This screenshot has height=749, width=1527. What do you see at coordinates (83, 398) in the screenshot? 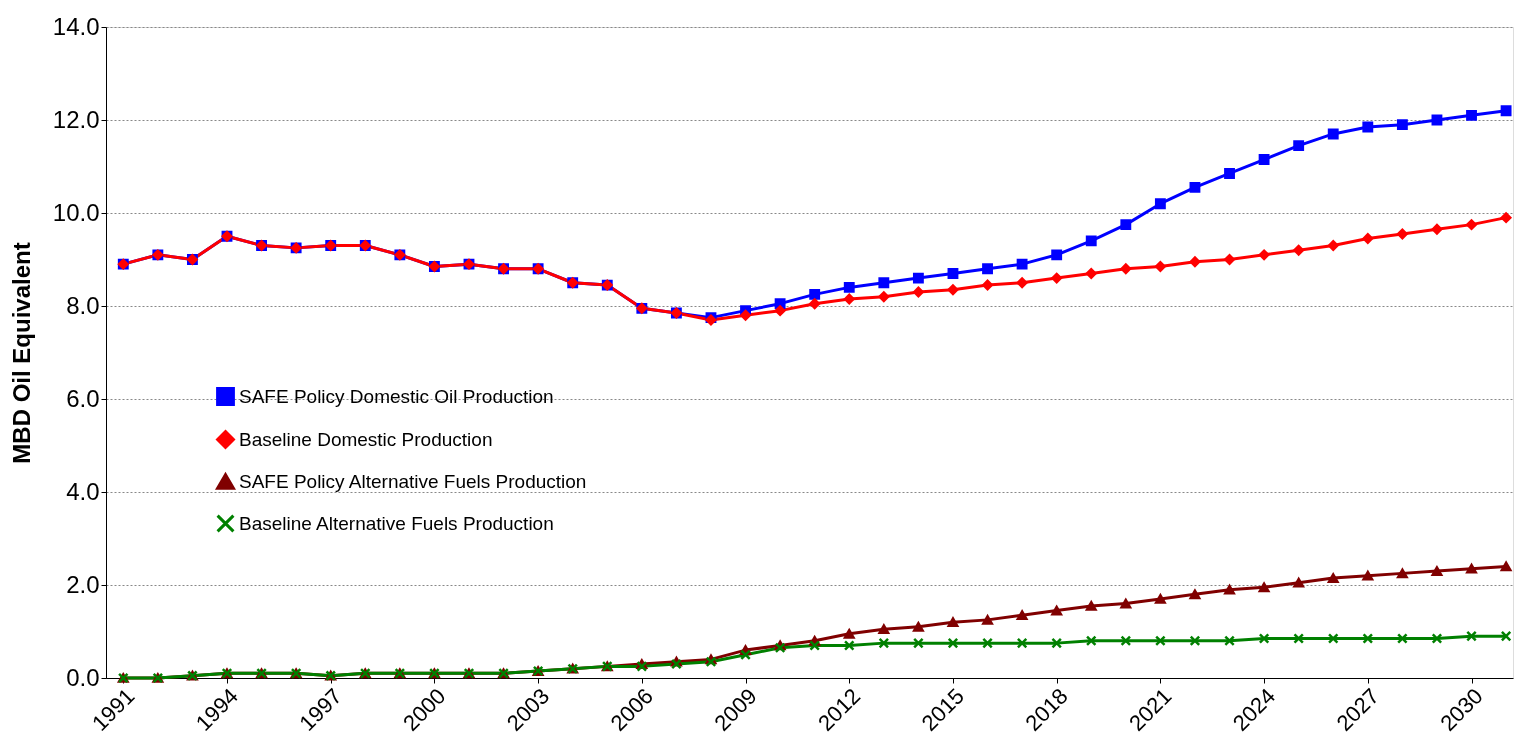
I see `y-tick-label: 6.0` at bounding box center [83, 398].